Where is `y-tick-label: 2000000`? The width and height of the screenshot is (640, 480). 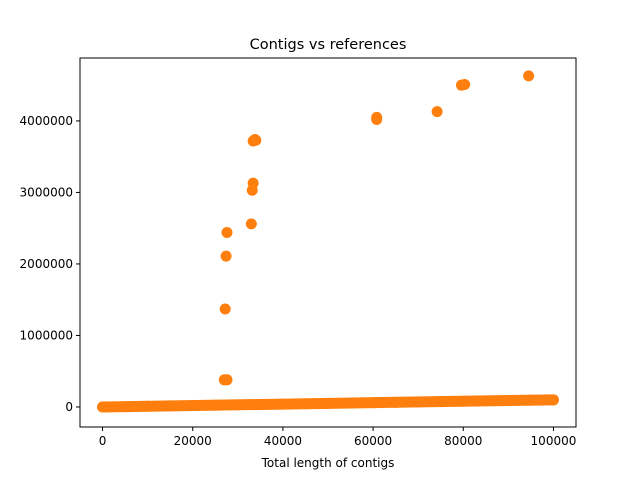
y-tick-label: 2000000 is located at coordinates (46, 264).